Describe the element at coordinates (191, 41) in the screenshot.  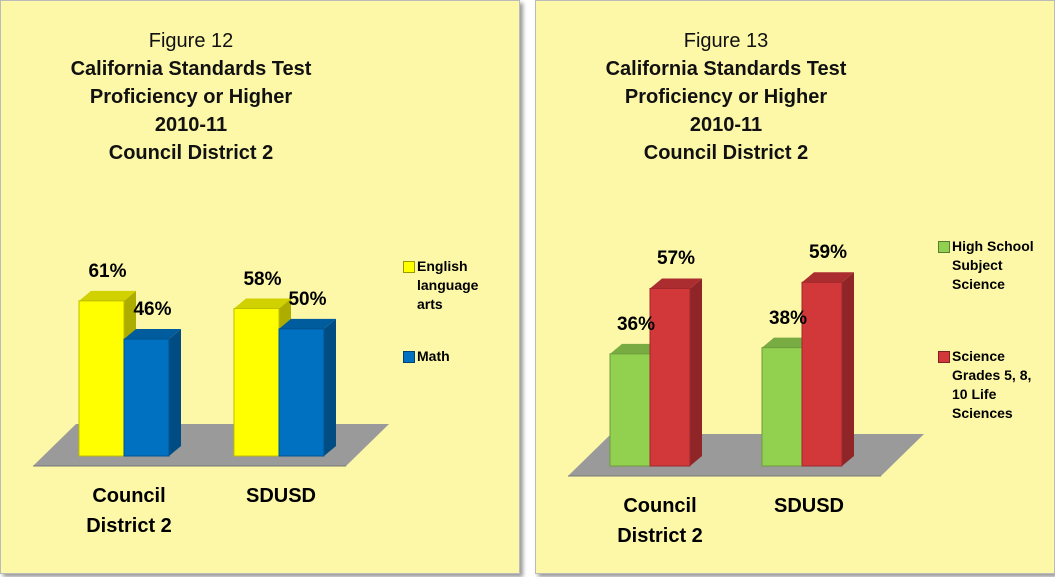
I see `figure-label: Figure 12` at that location.